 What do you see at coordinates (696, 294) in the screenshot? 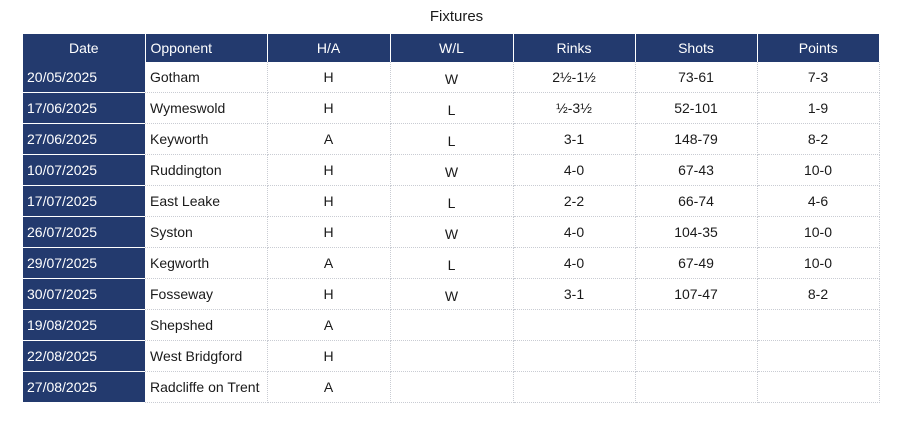
I see `cell-shots: 107-47` at bounding box center [696, 294].